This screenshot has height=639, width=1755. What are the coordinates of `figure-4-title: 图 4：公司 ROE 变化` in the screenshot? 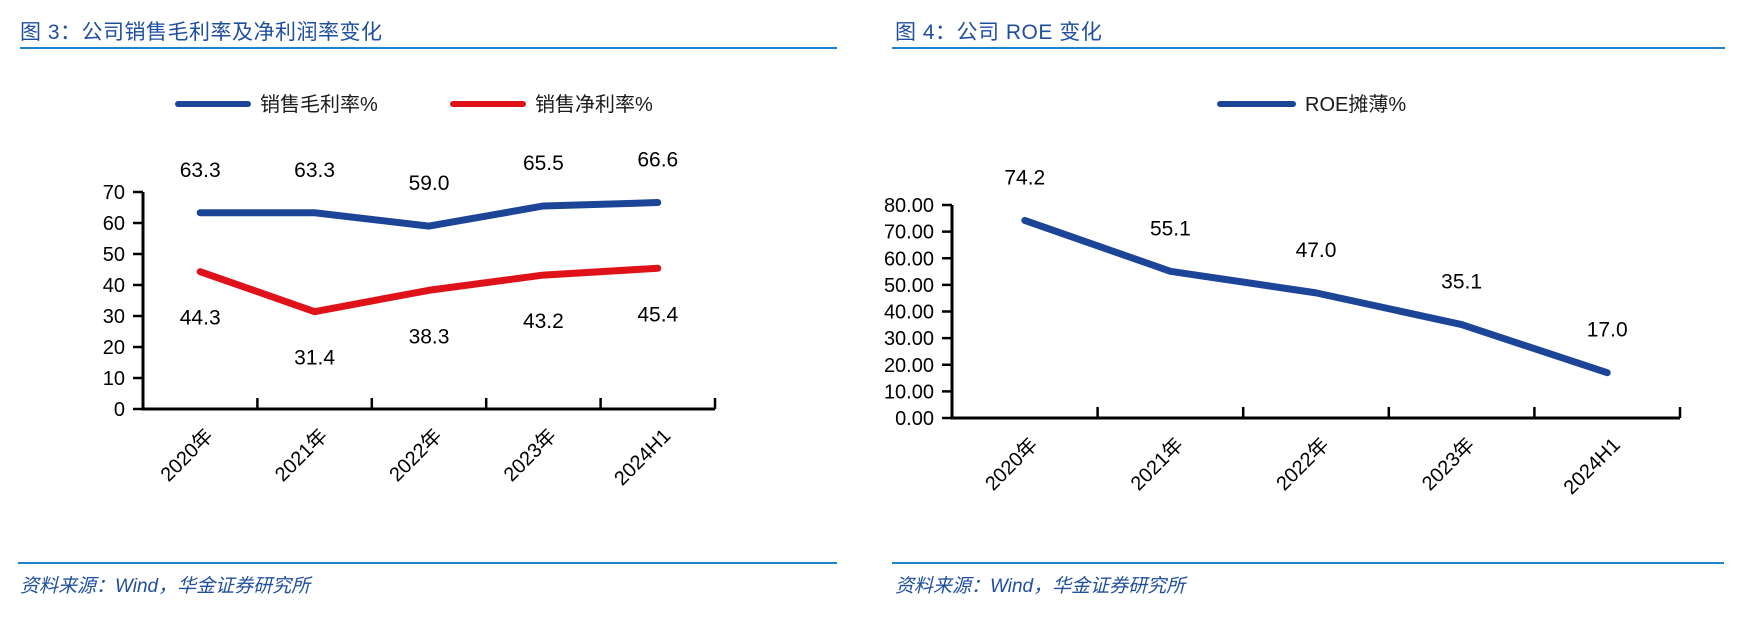 It's located at (999, 32).